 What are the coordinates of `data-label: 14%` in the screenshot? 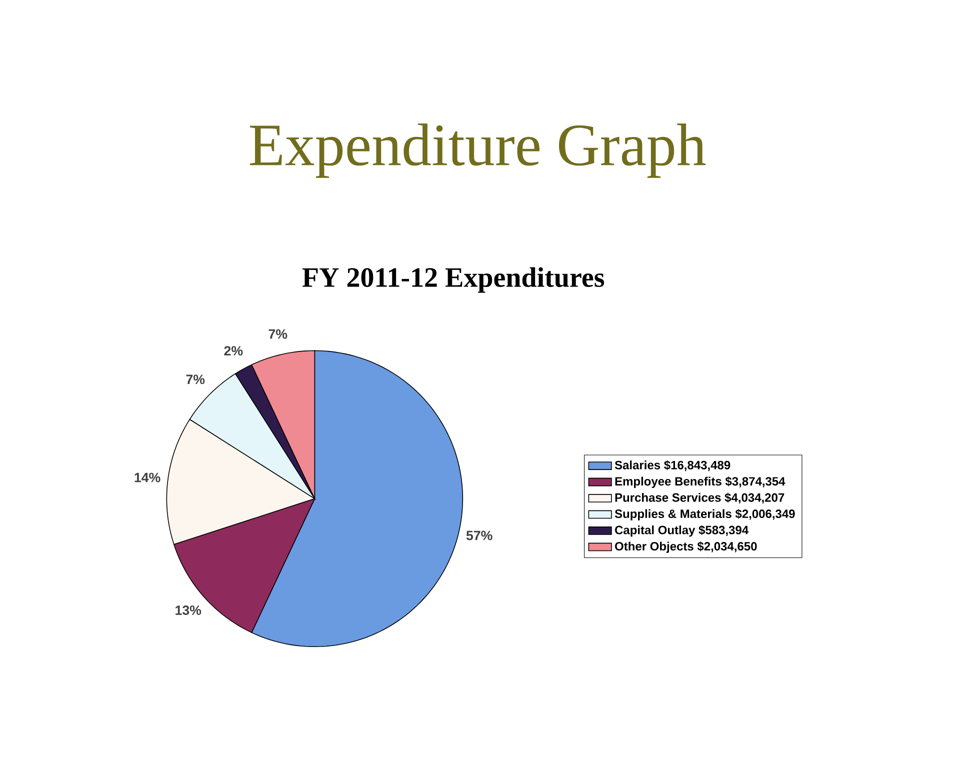 It's located at (147, 477).